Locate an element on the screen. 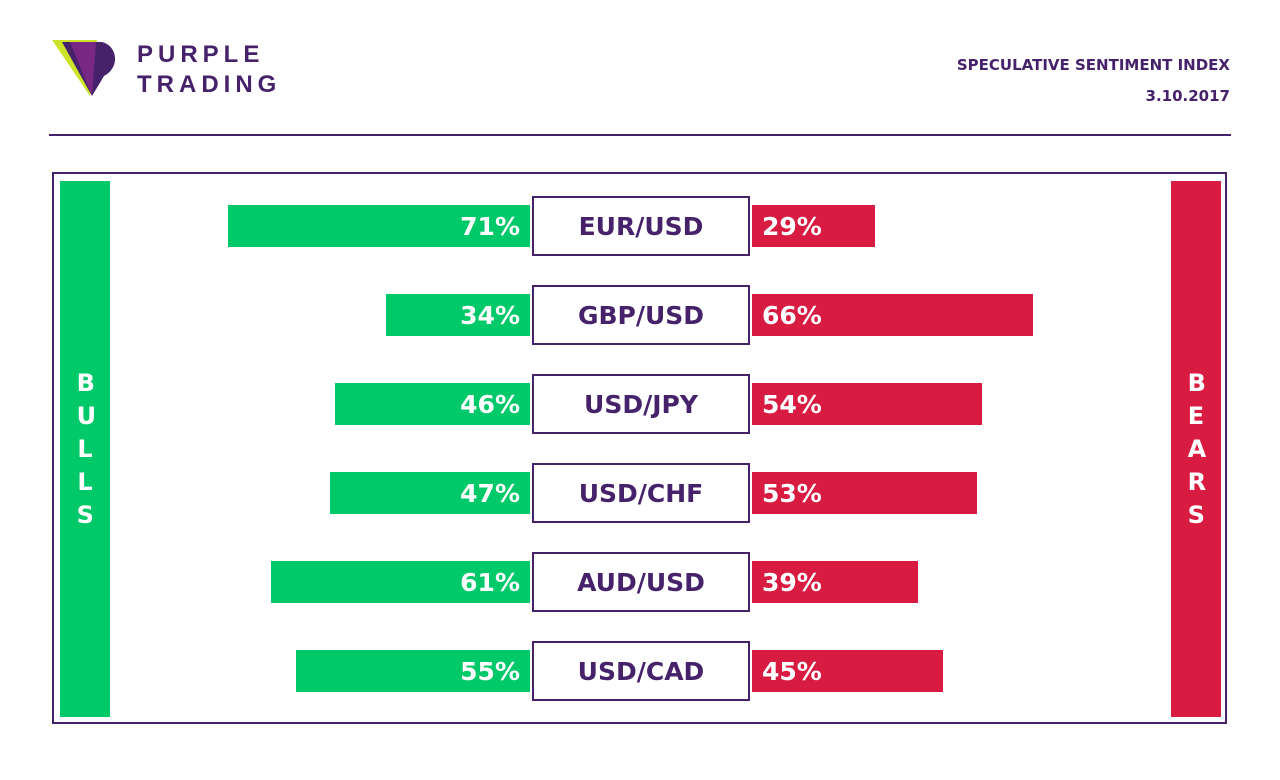 This screenshot has width=1280, height=780. bear-bar: 54% is located at coordinates (867, 404).